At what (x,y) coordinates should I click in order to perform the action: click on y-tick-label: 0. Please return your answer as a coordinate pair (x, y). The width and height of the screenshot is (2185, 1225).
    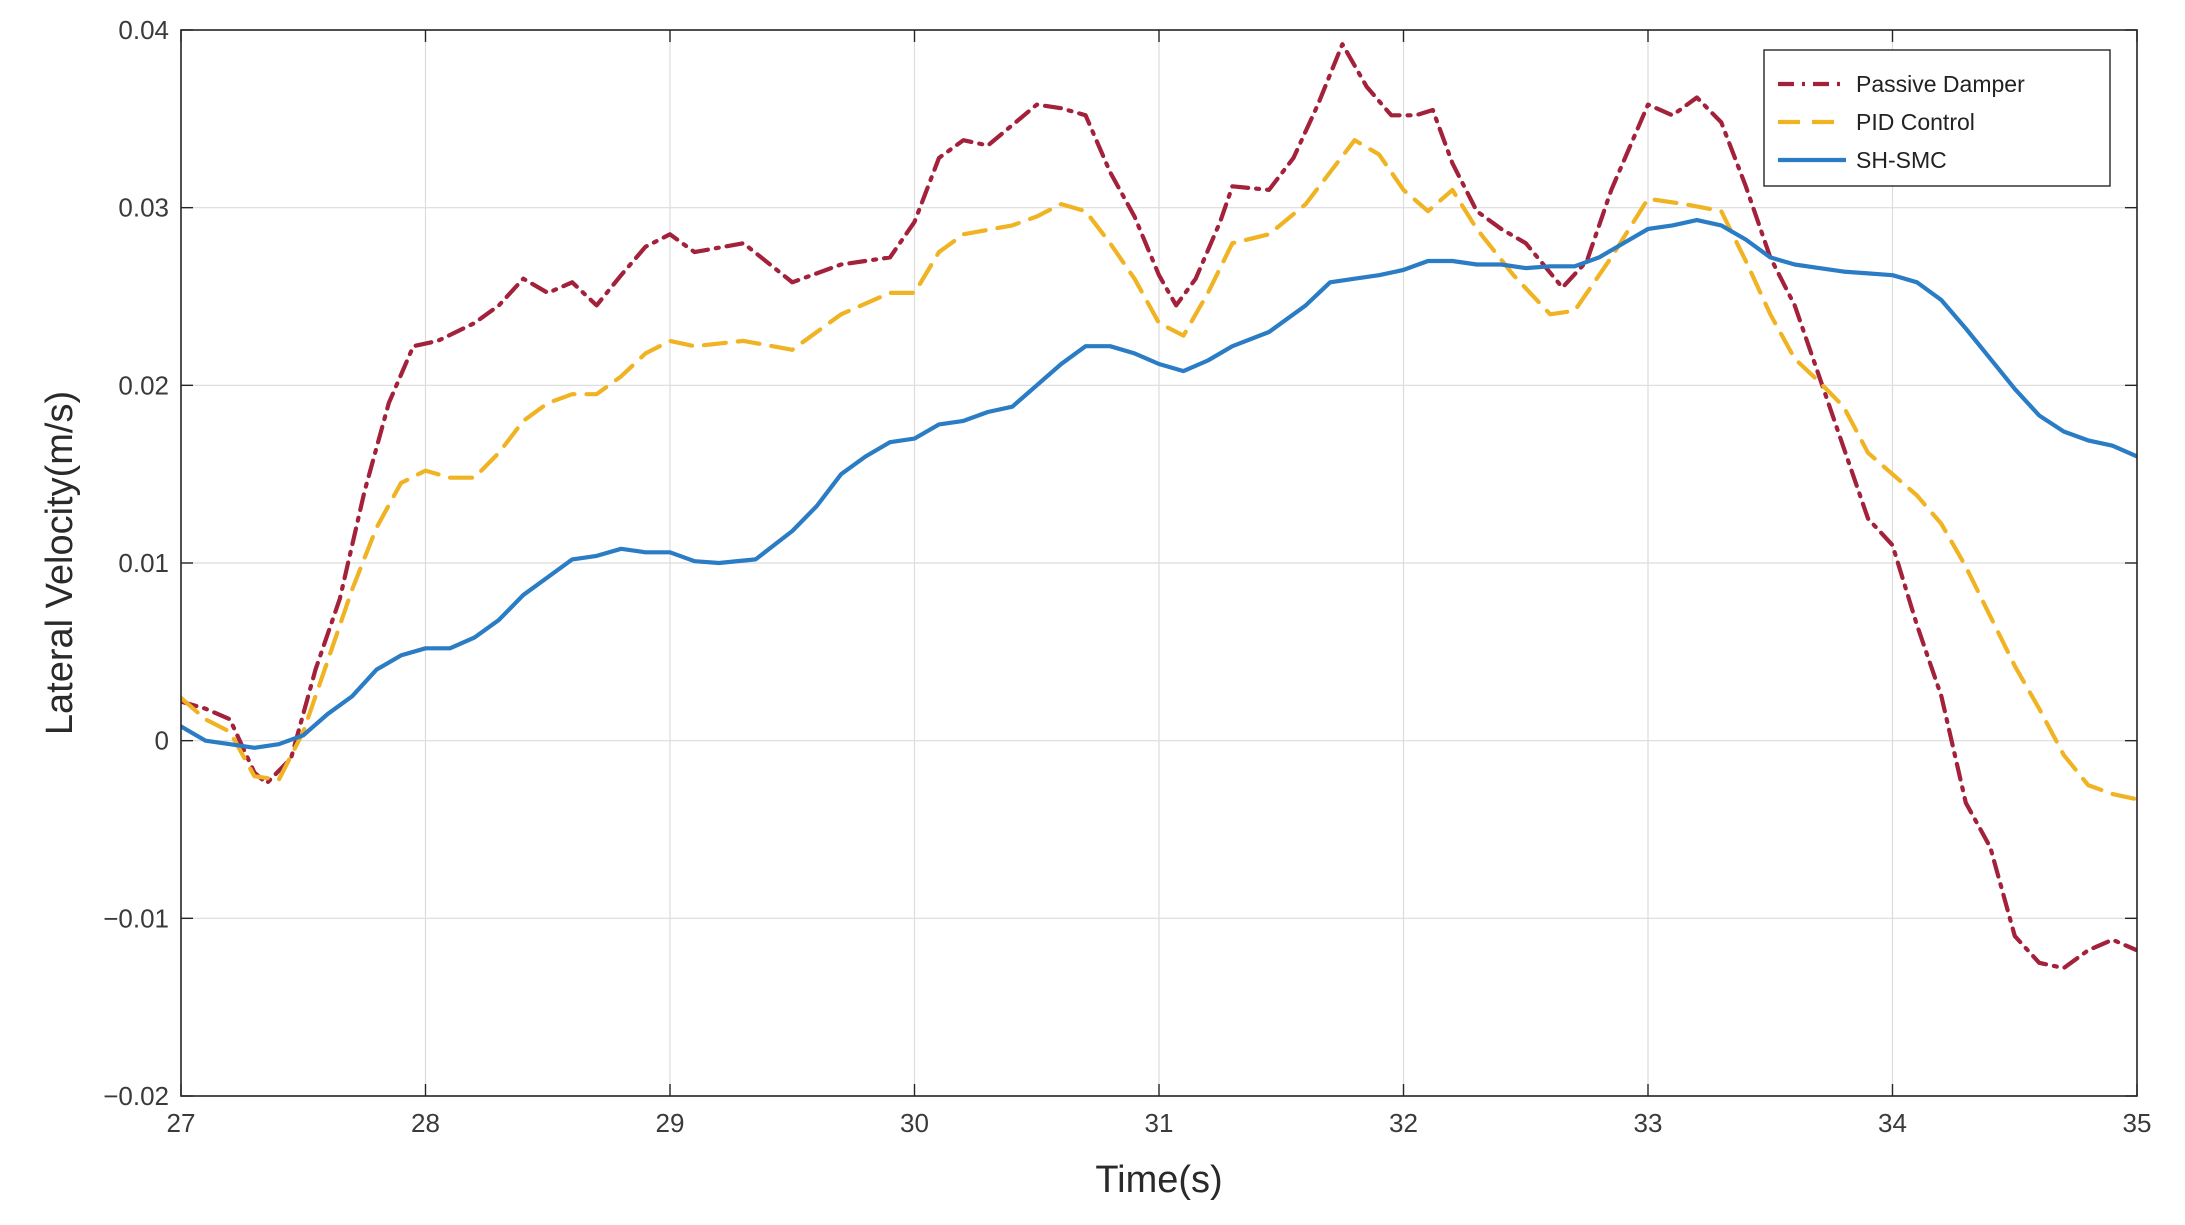
    Looking at the image, I should click on (162, 741).